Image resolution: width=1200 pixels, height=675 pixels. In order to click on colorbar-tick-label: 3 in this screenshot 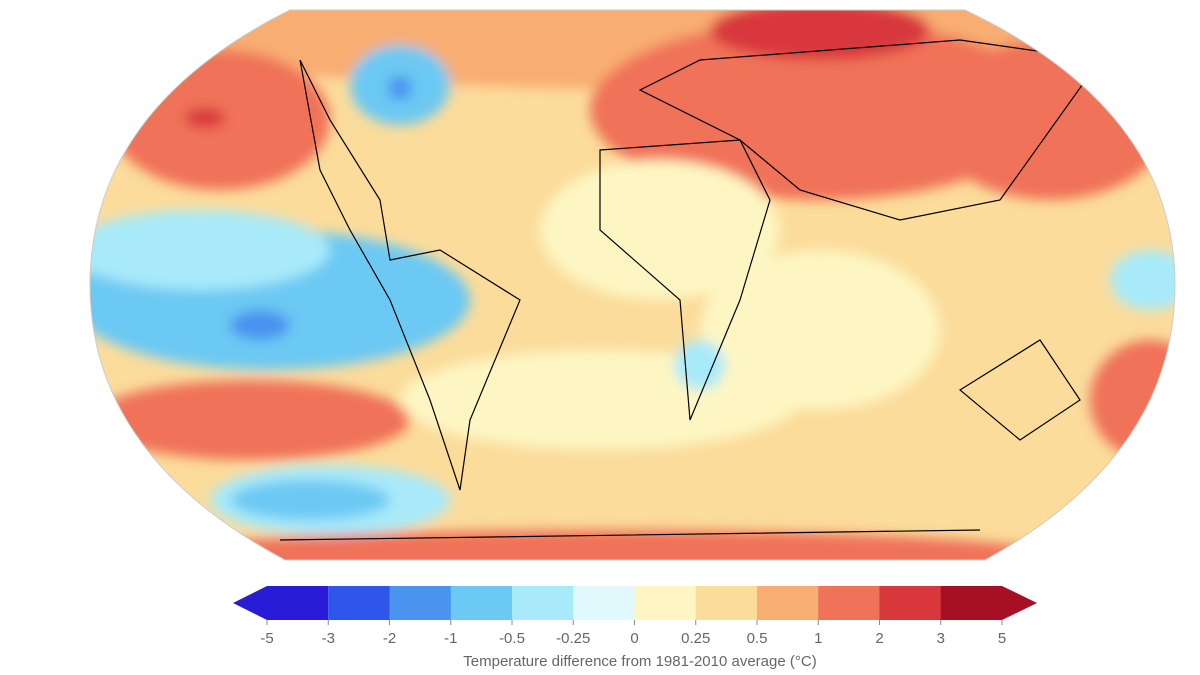, I will do `click(941, 638)`.